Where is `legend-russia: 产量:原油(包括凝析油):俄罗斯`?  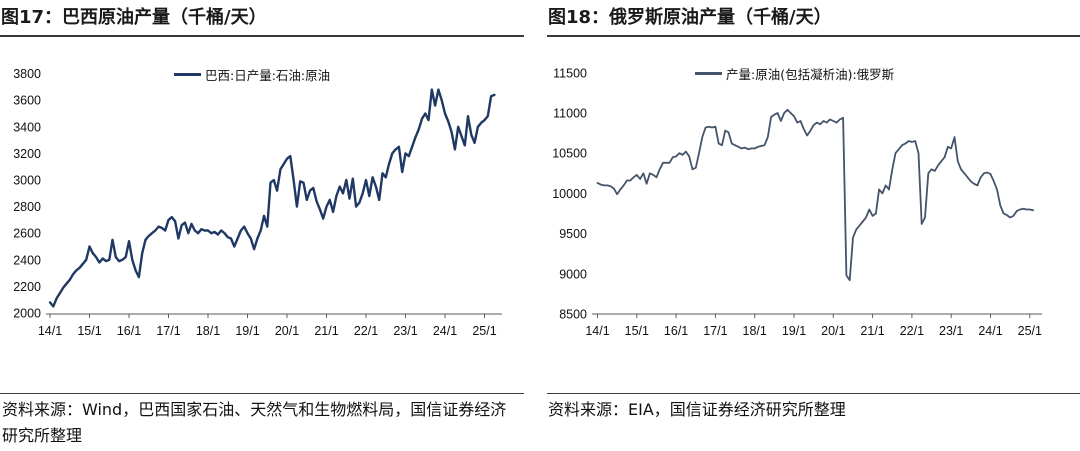
legend-russia: 产量:原油(包括凝析油):俄罗斯 is located at coordinates (795, 73).